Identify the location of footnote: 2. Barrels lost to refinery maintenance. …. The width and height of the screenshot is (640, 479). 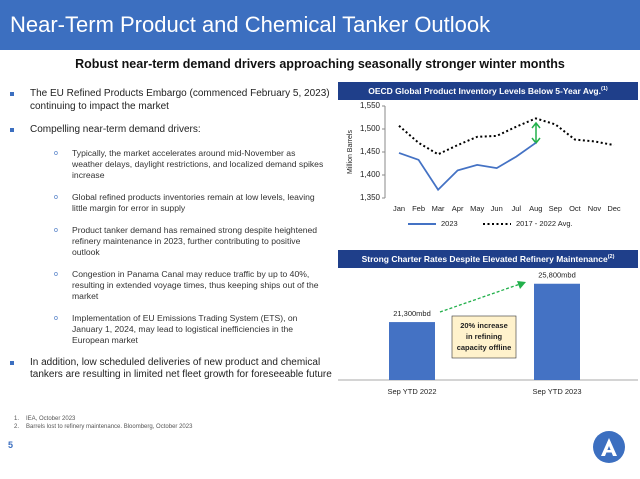
(103, 427).